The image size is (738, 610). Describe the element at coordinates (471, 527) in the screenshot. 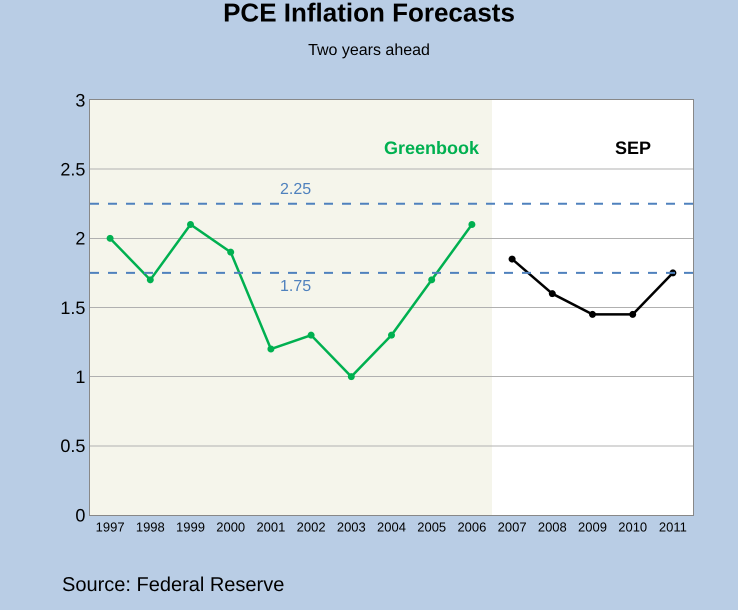

I see `x-tick-label: 2006` at that location.